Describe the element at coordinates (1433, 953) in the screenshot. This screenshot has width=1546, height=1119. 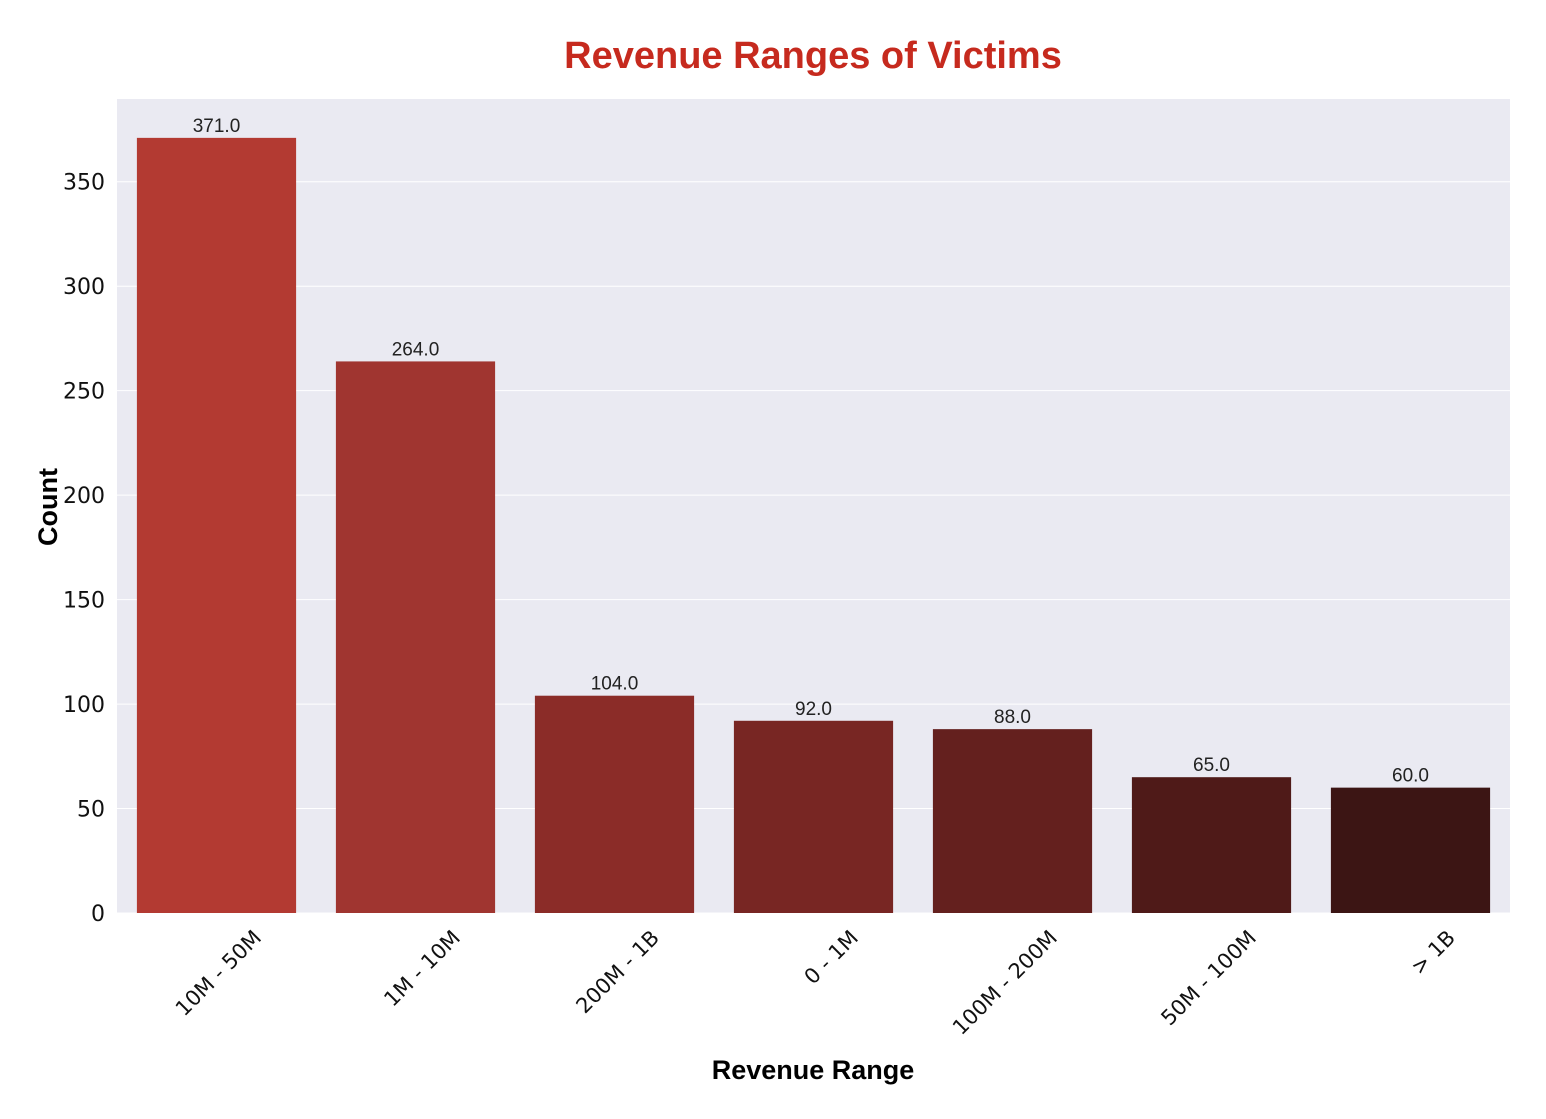
I see `x-tick-label-7: > 1B` at that location.